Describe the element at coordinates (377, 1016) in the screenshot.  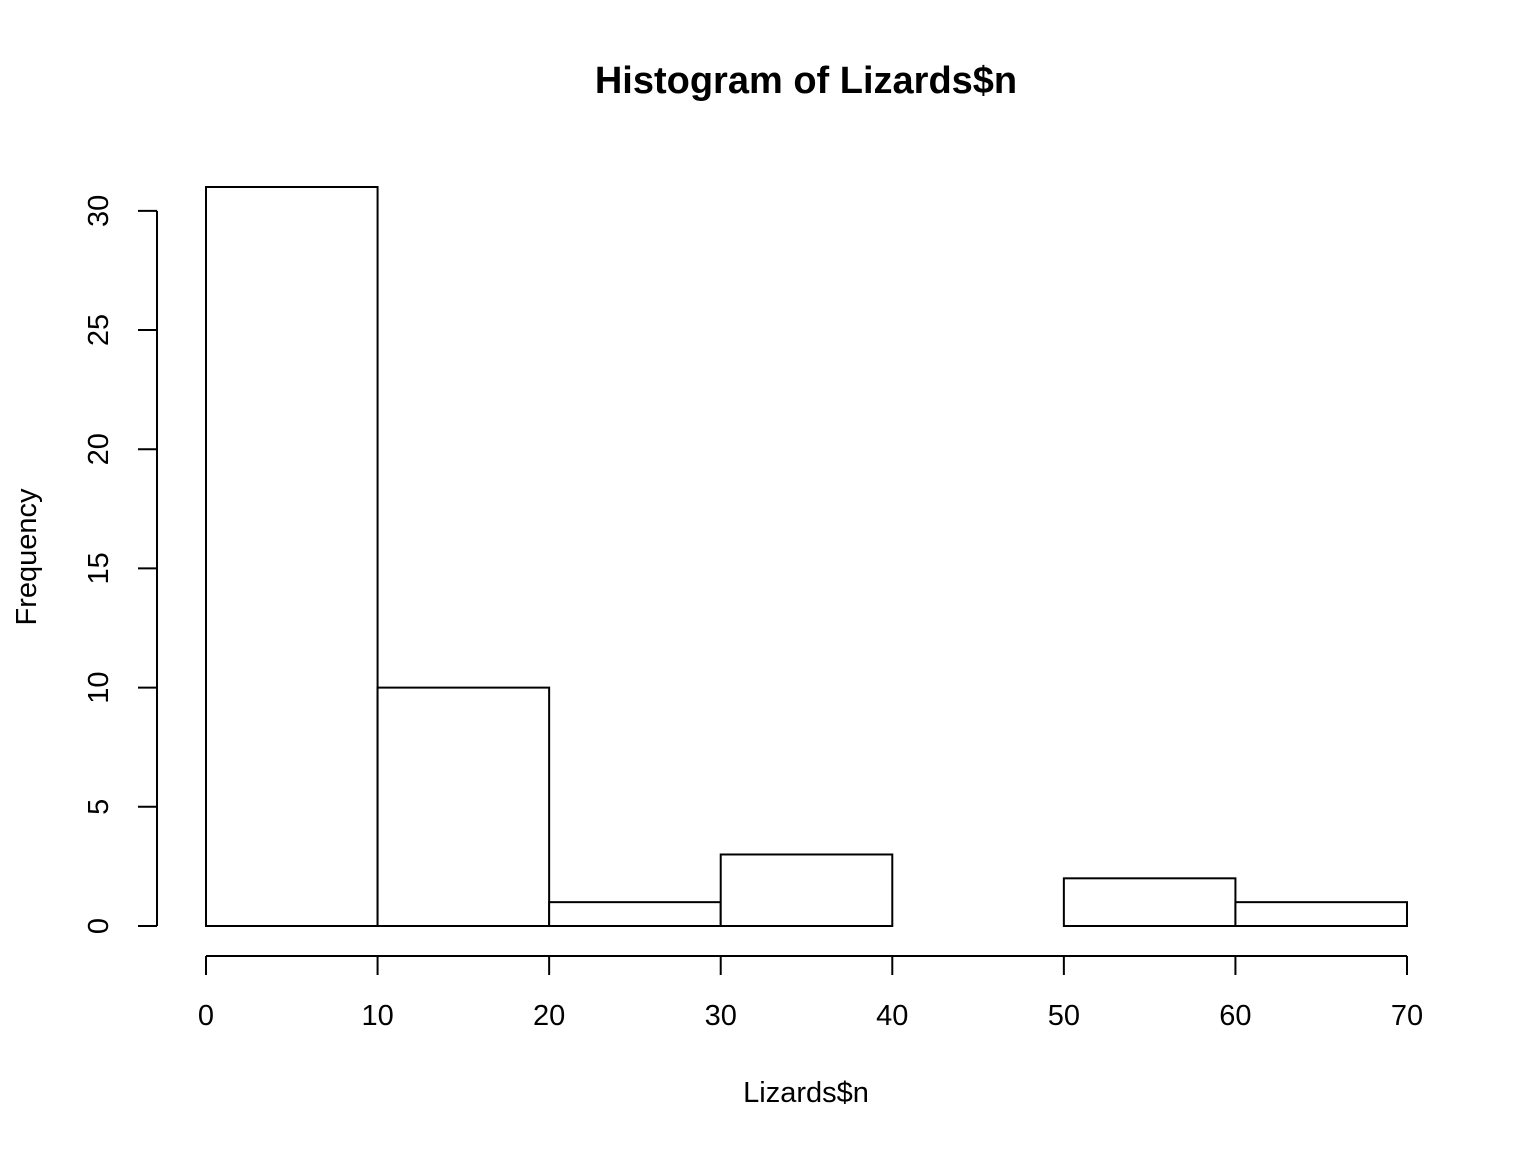
I see `x-tick-label: 10` at that location.